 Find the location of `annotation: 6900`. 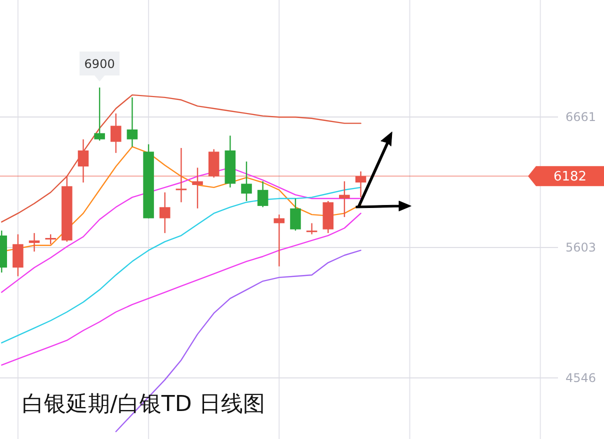

annotation: 6900 is located at coordinates (99, 63).